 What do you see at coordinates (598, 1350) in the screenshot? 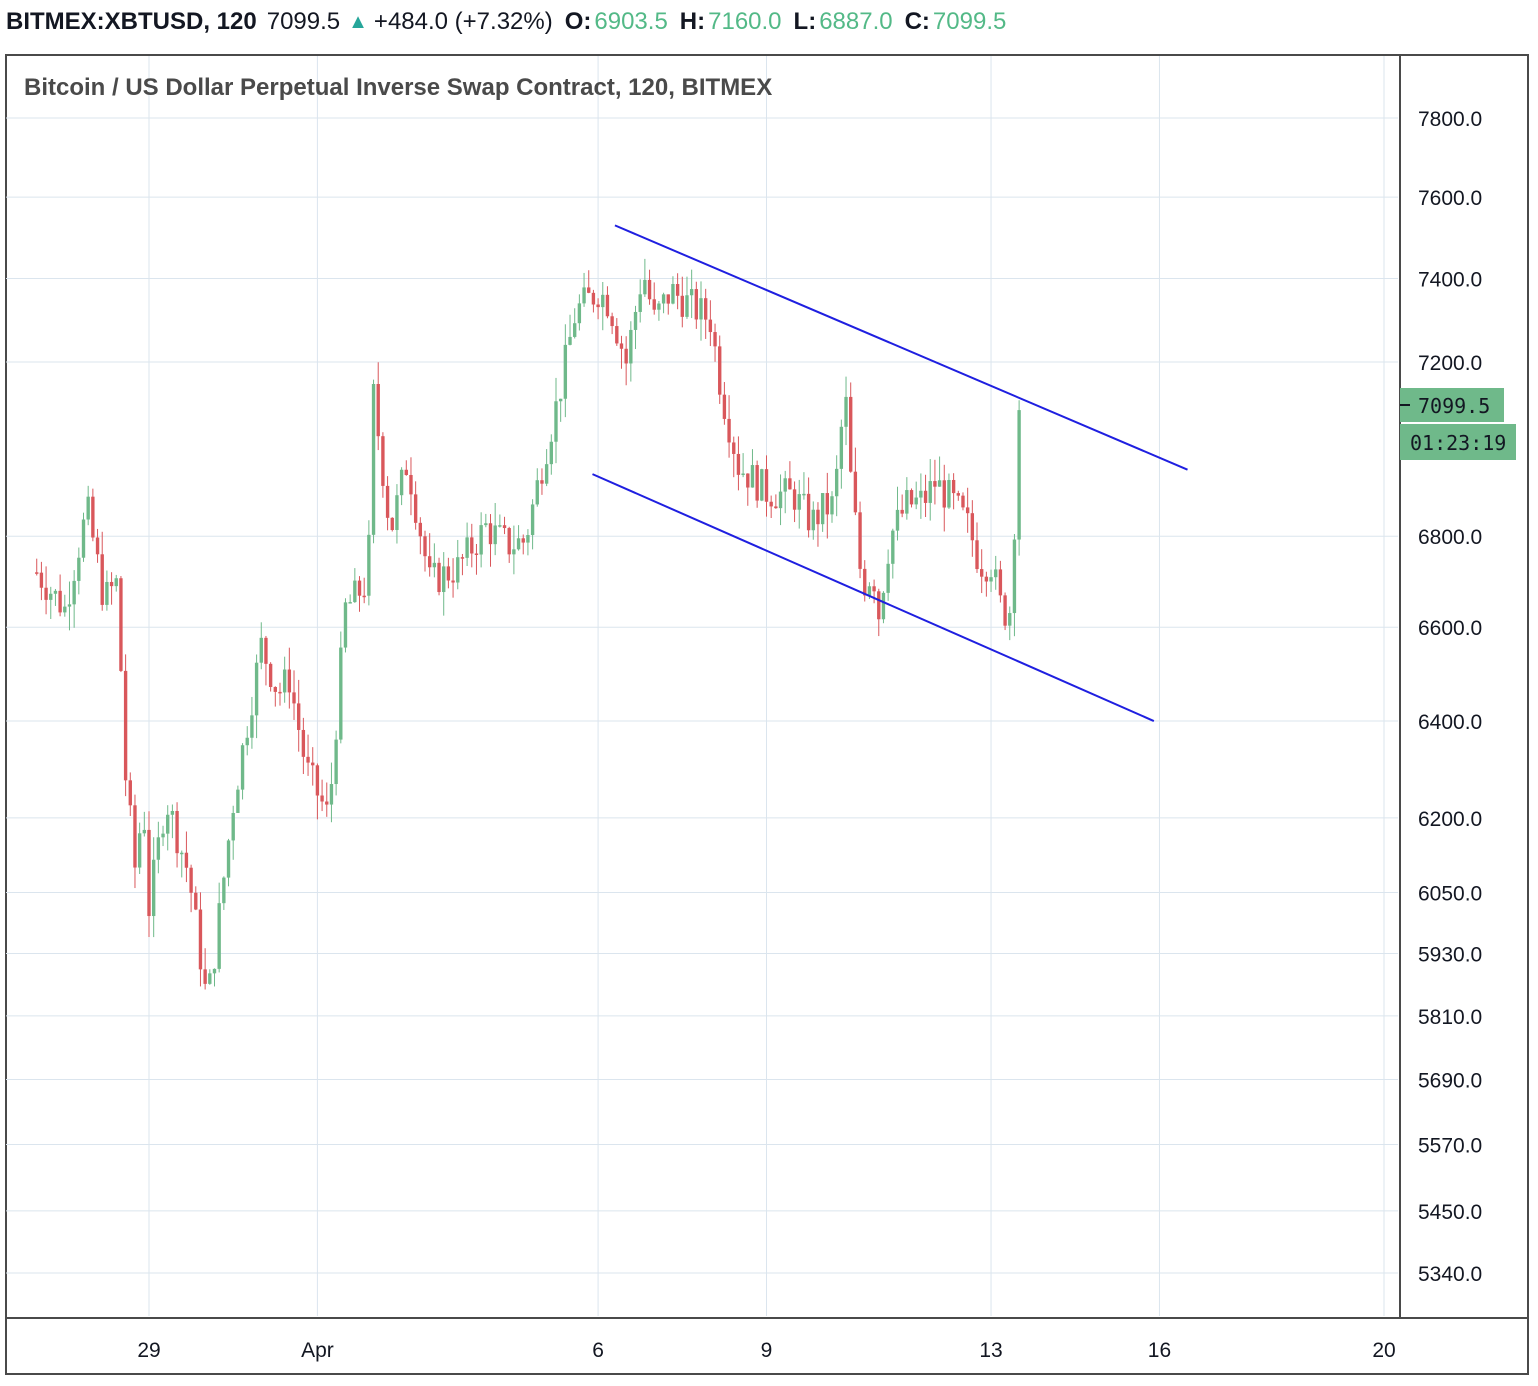
I see `time-tick-label: 6` at bounding box center [598, 1350].